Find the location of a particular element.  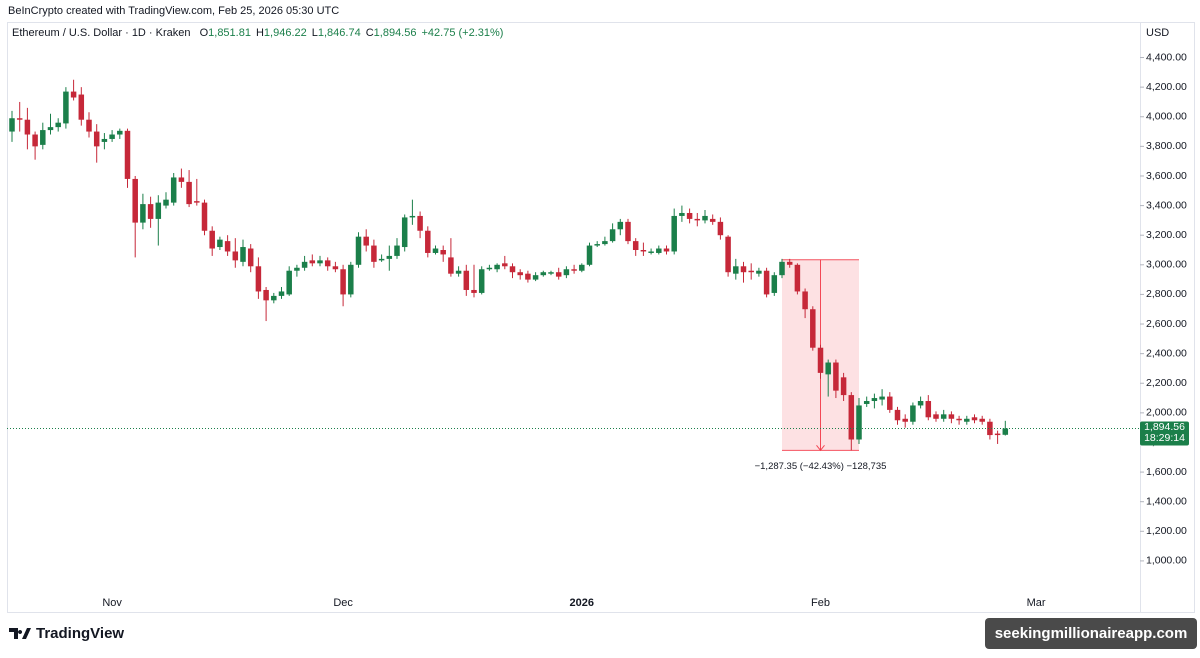

brand-logo: TradingView is located at coordinates (66, 633).